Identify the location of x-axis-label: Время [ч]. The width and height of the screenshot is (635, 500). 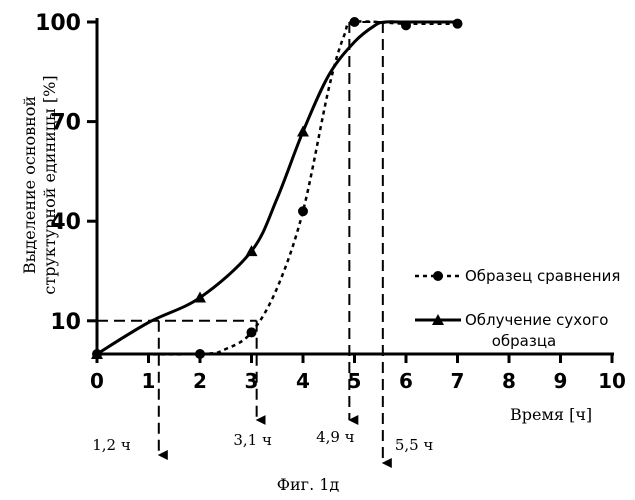
(551, 414).